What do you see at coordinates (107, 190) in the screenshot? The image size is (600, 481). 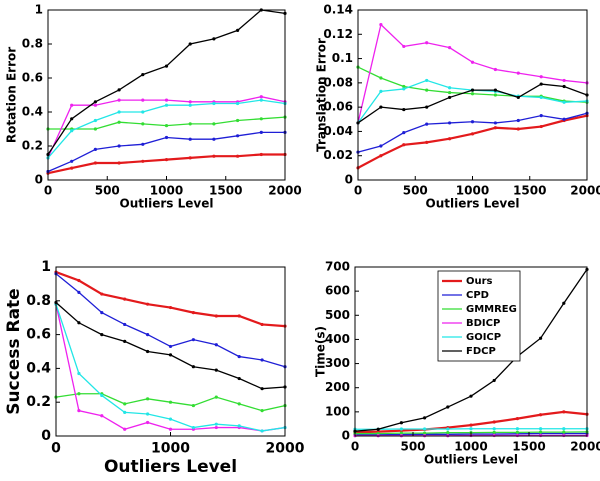 I see `x-tick-label: 500` at bounding box center [107, 190].